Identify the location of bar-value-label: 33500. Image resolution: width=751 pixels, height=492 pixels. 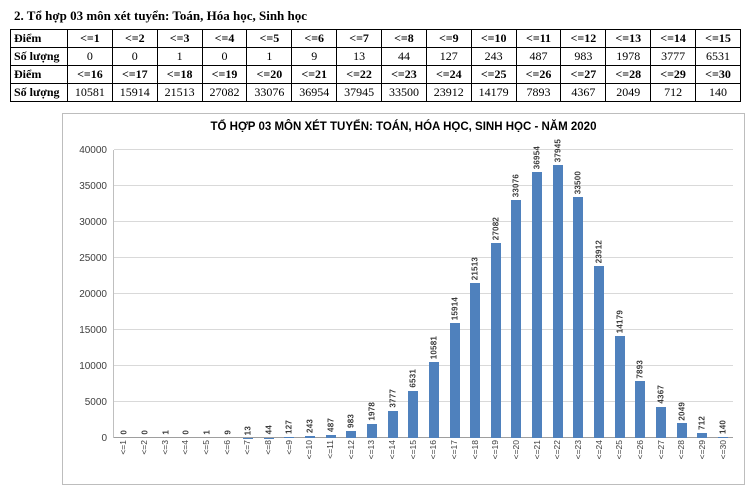
(578, 182).